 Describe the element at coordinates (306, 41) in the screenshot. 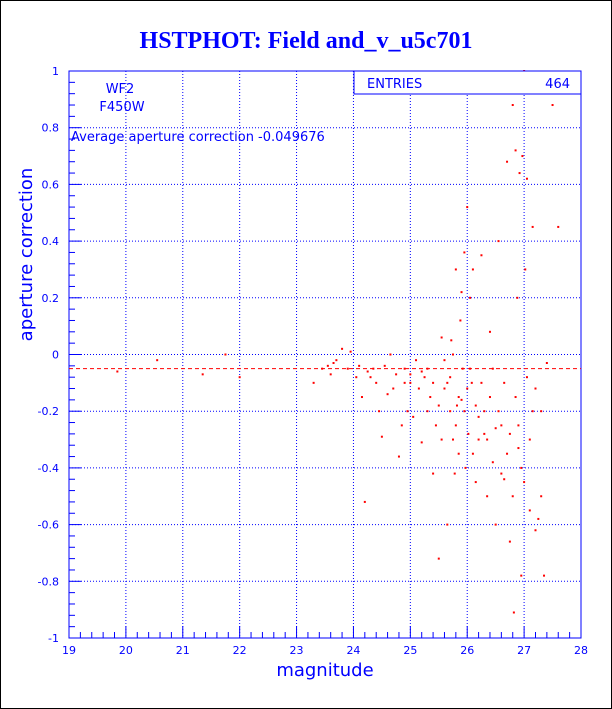

I see `chart-title: HSTPHOT: Field and_v_u5c701` at that location.